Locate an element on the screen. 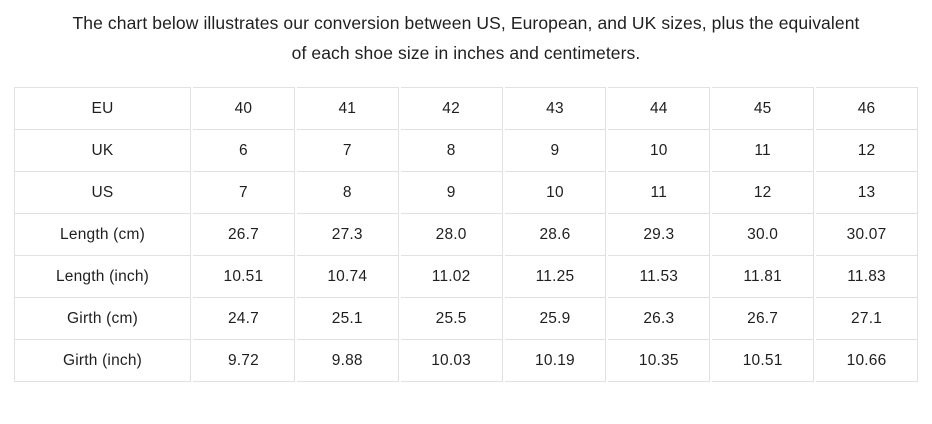  table-cell: 10.74 is located at coordinates (347, 277).